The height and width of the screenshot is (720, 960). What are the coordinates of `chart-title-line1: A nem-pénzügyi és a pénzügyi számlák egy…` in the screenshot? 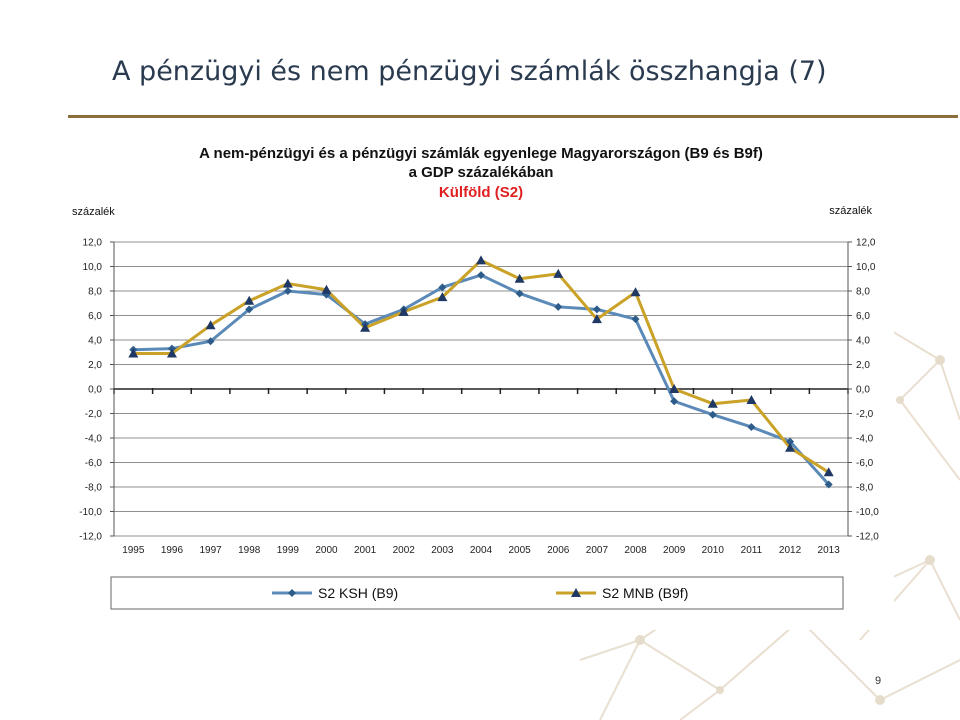 It's located at (481, 153).